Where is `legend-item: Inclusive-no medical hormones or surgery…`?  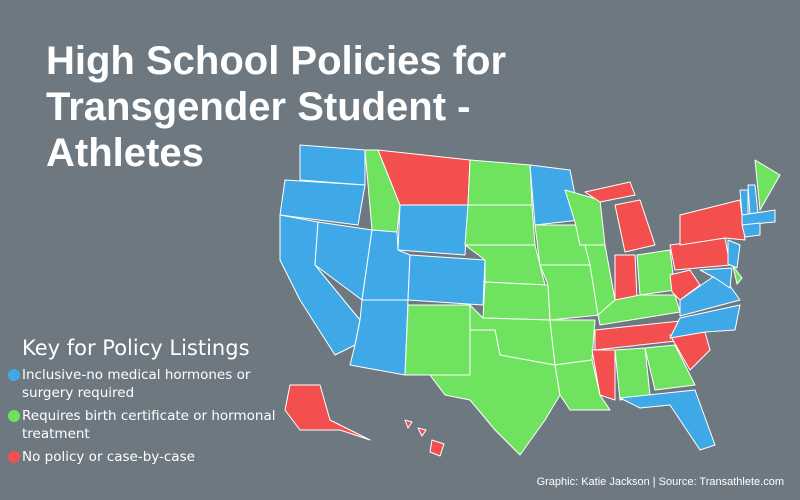 legend-item: Inclusive-no medical hormones or surgery… is located at coordinates (153, 384).